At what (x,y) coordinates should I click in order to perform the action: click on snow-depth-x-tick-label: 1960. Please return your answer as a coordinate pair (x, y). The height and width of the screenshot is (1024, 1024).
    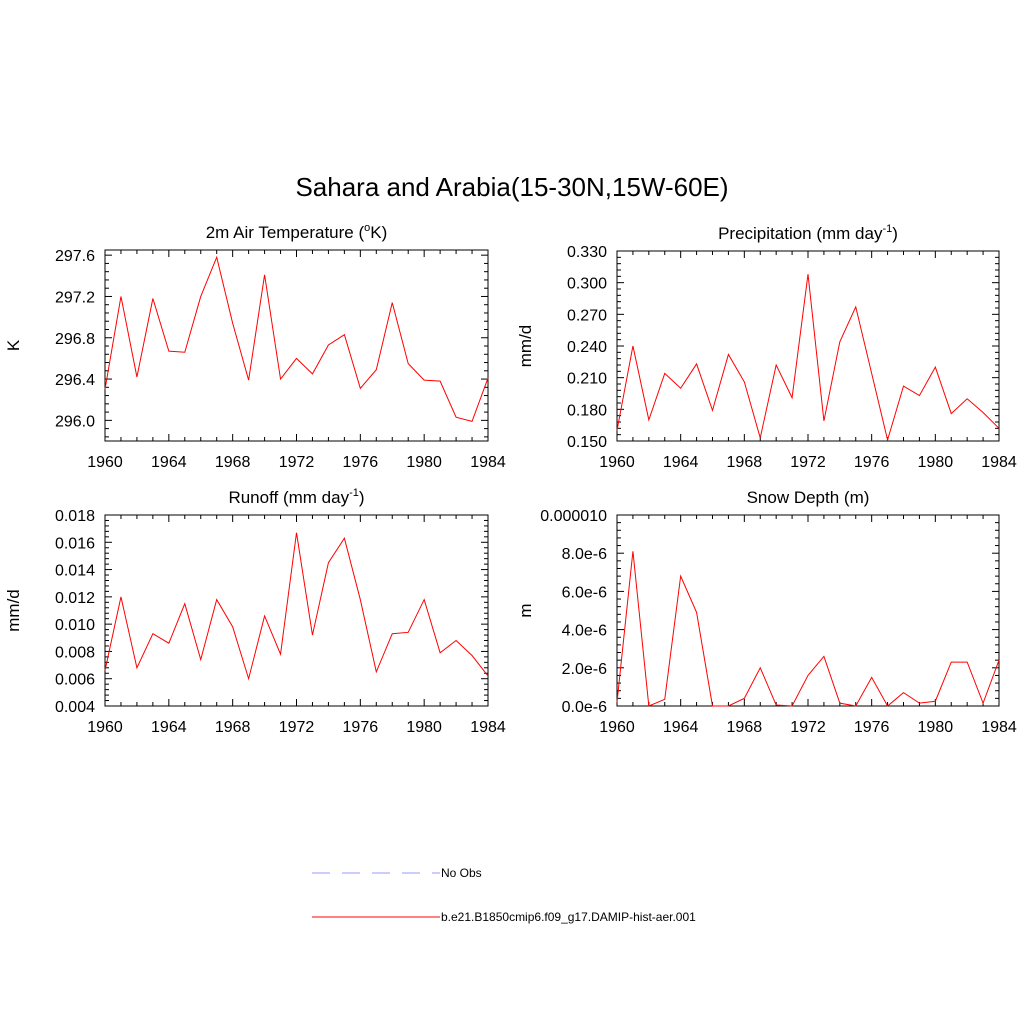
    Looking at the image, I should click on (617, 727).